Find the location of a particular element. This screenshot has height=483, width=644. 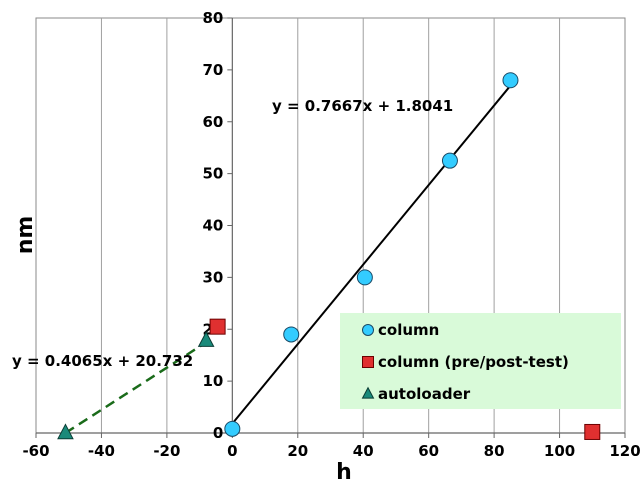

x-tick-label-100: 100 is located at coordinates (559, 451).